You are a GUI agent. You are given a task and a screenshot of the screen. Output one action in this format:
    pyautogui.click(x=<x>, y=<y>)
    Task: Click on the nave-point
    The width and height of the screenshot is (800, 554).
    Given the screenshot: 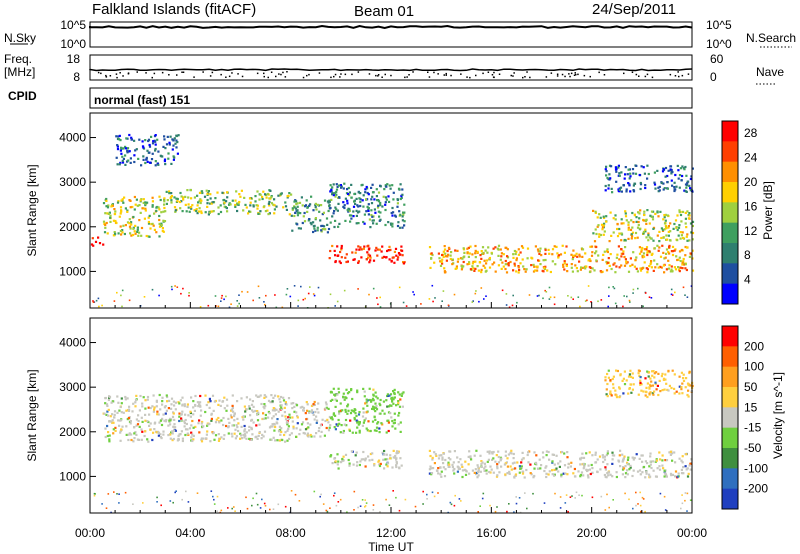 What is the action you would take?
    pyautogui.click(x=551, y=73)
    